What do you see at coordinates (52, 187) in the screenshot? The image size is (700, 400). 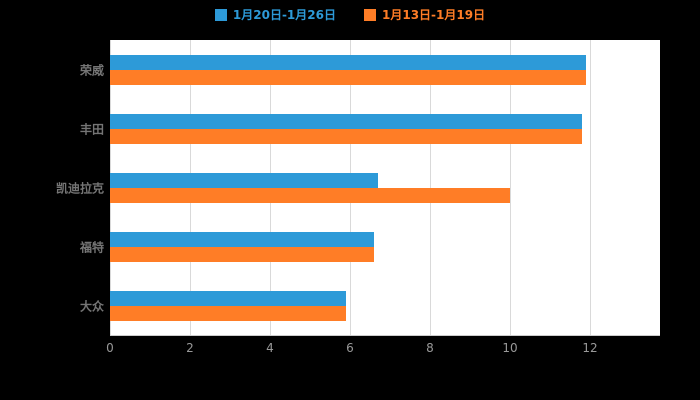 I see `y-axis-labels: 荣威丰田凯迪拉克福特大众` at bounding box center [52, 187].